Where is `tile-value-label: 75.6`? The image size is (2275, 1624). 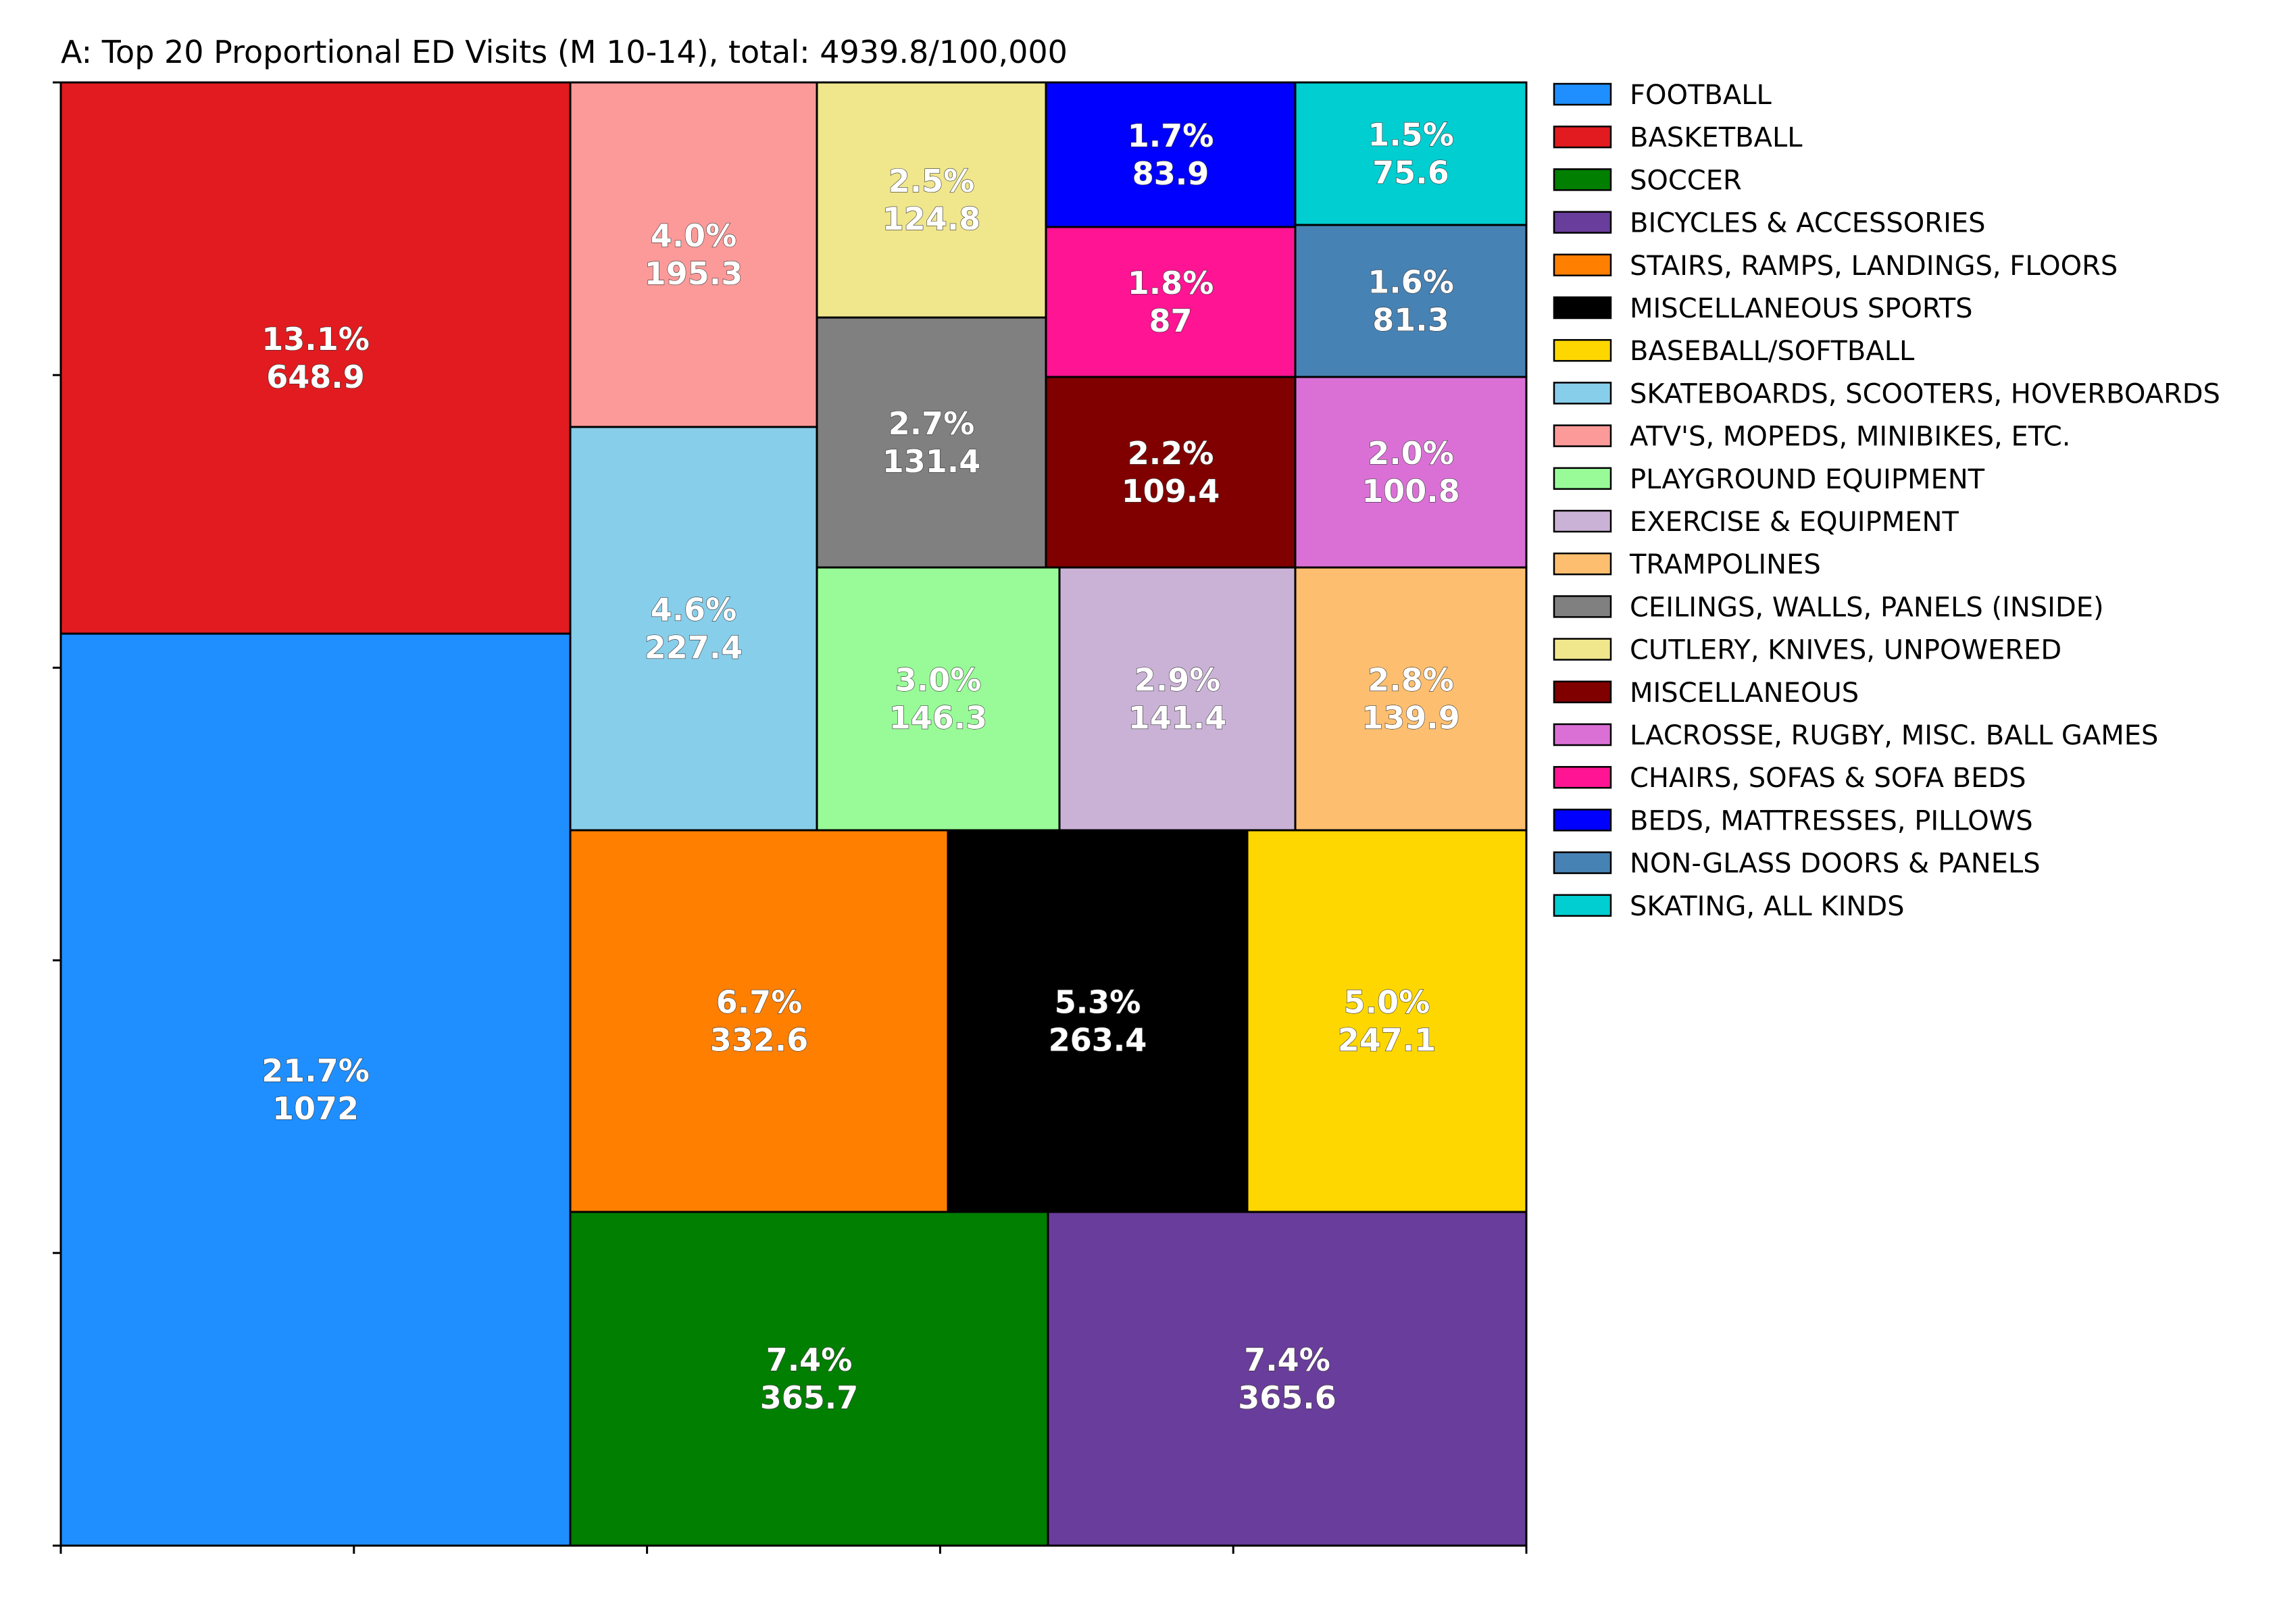 tile-value-label: 75.6 is located at coordinates (1410, 173).